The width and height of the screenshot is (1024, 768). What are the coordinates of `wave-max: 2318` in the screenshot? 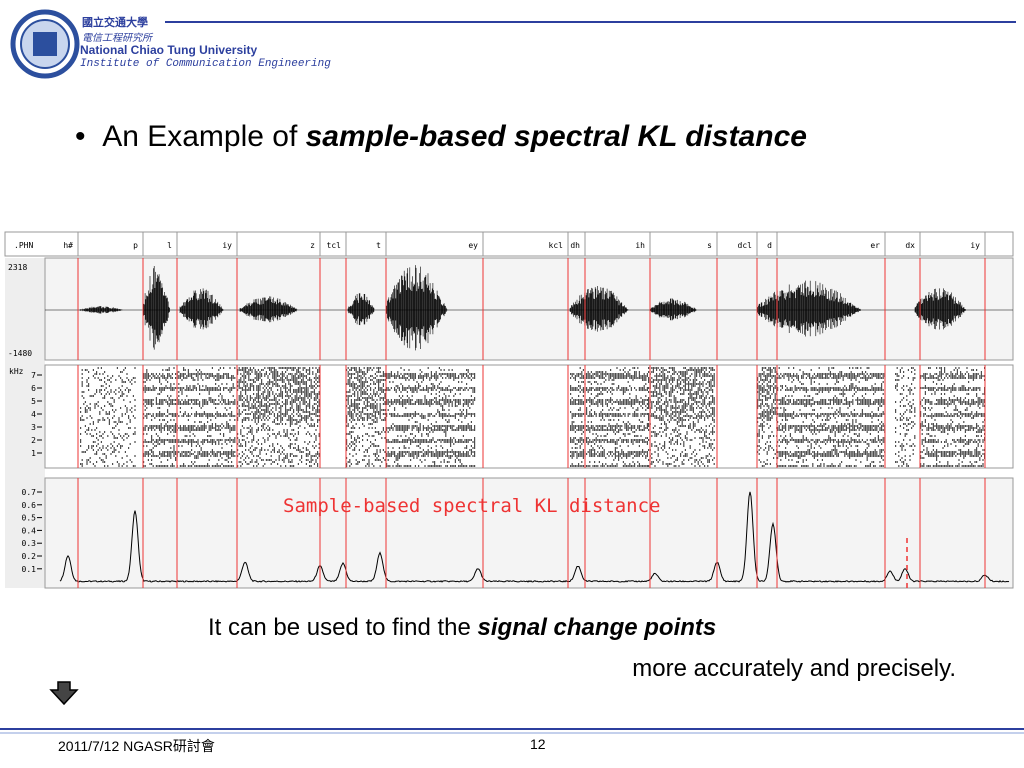 It's located at (17, 267).